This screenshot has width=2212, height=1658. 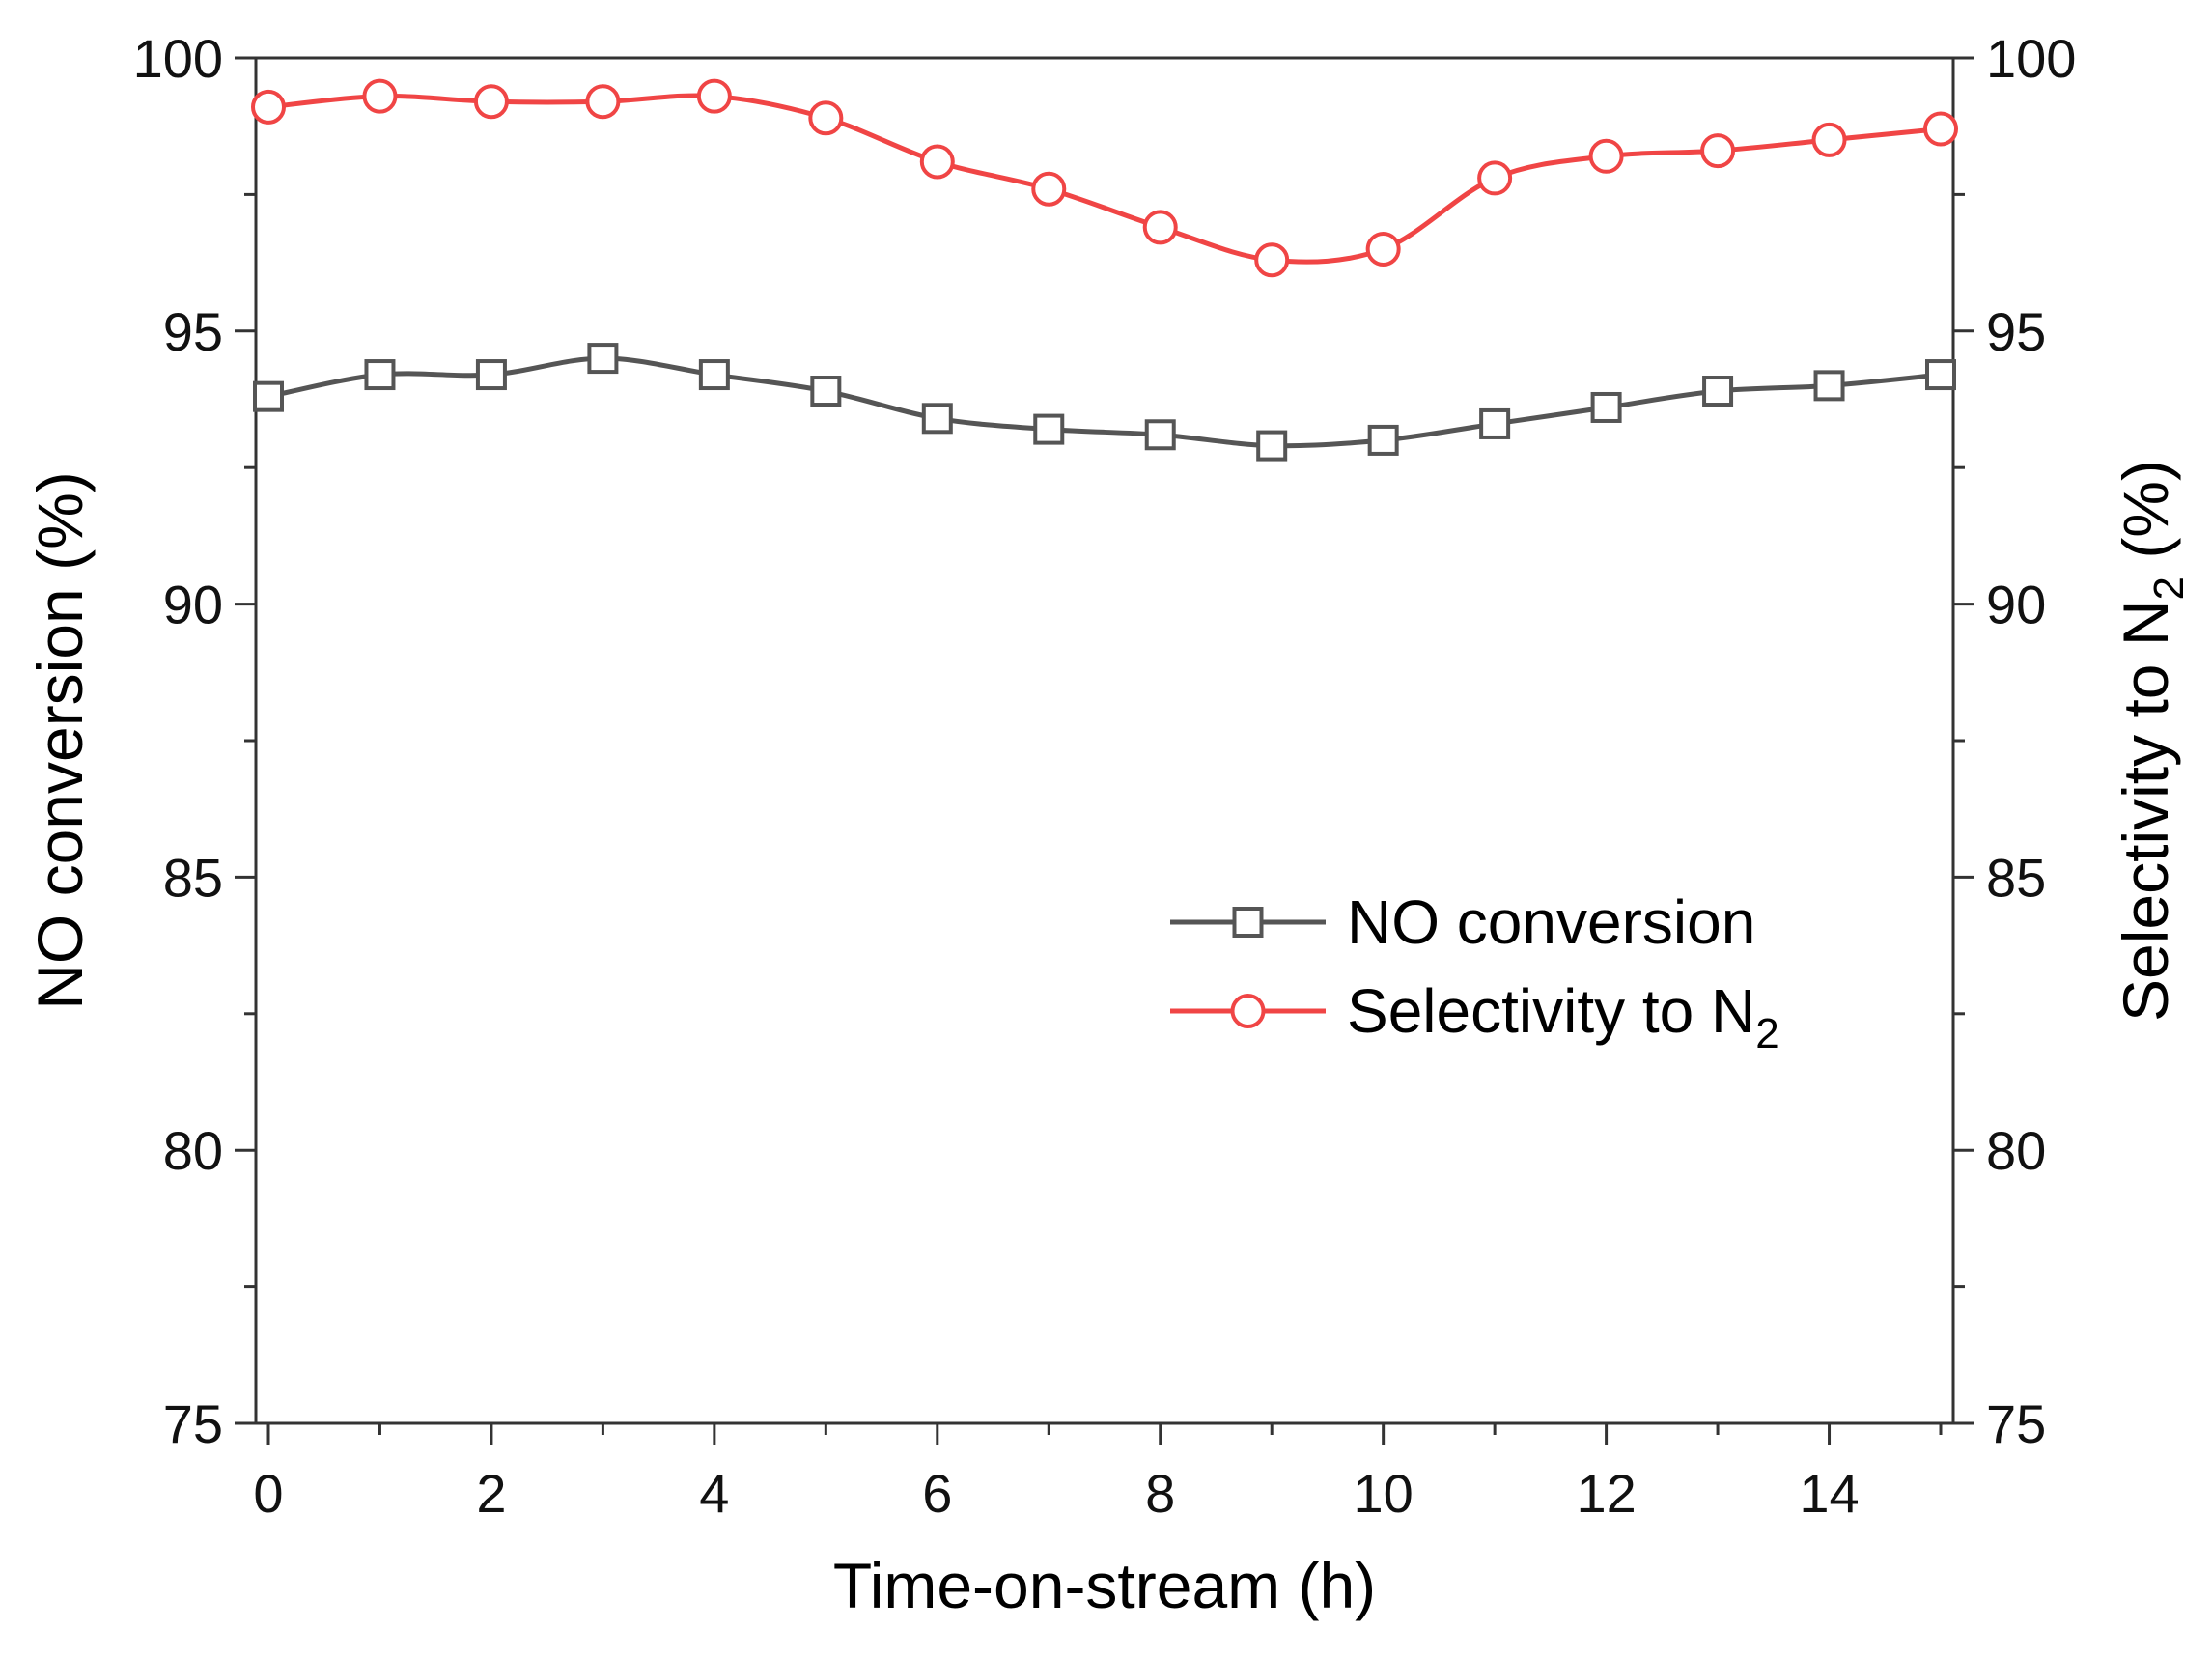 I want to click on legend-label-base: Selectivity to N, so click(x=1551, y=1011).